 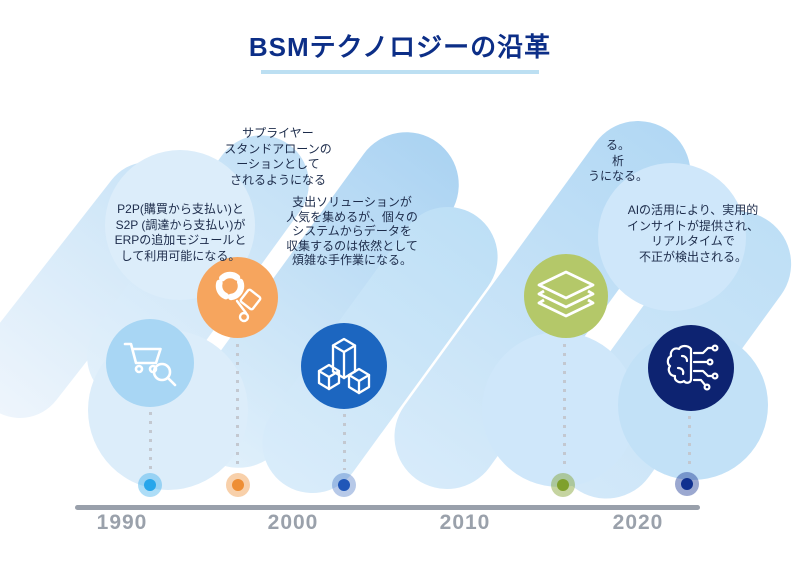 What do you see at coordinates (638, 522) in the screenshot?
I see `axis-year-2020: 2020` at bounding box center [638, 522].